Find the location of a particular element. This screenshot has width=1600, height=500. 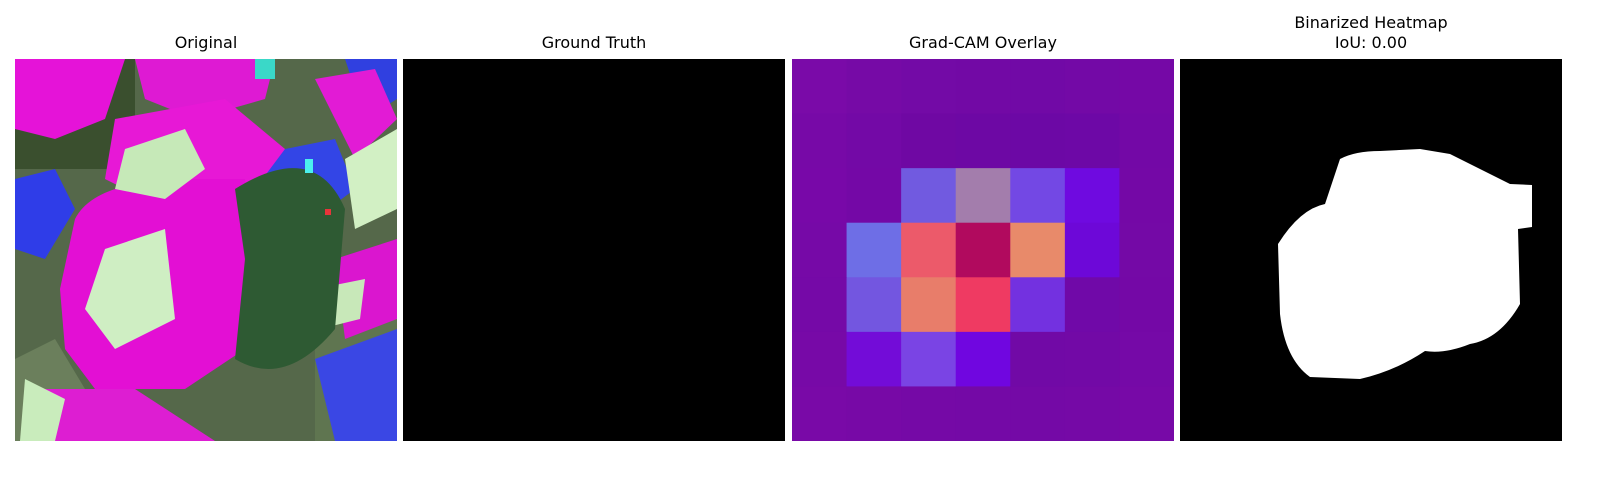

ground-truth-title: Ground Truth is located at coordinates (594, 42).